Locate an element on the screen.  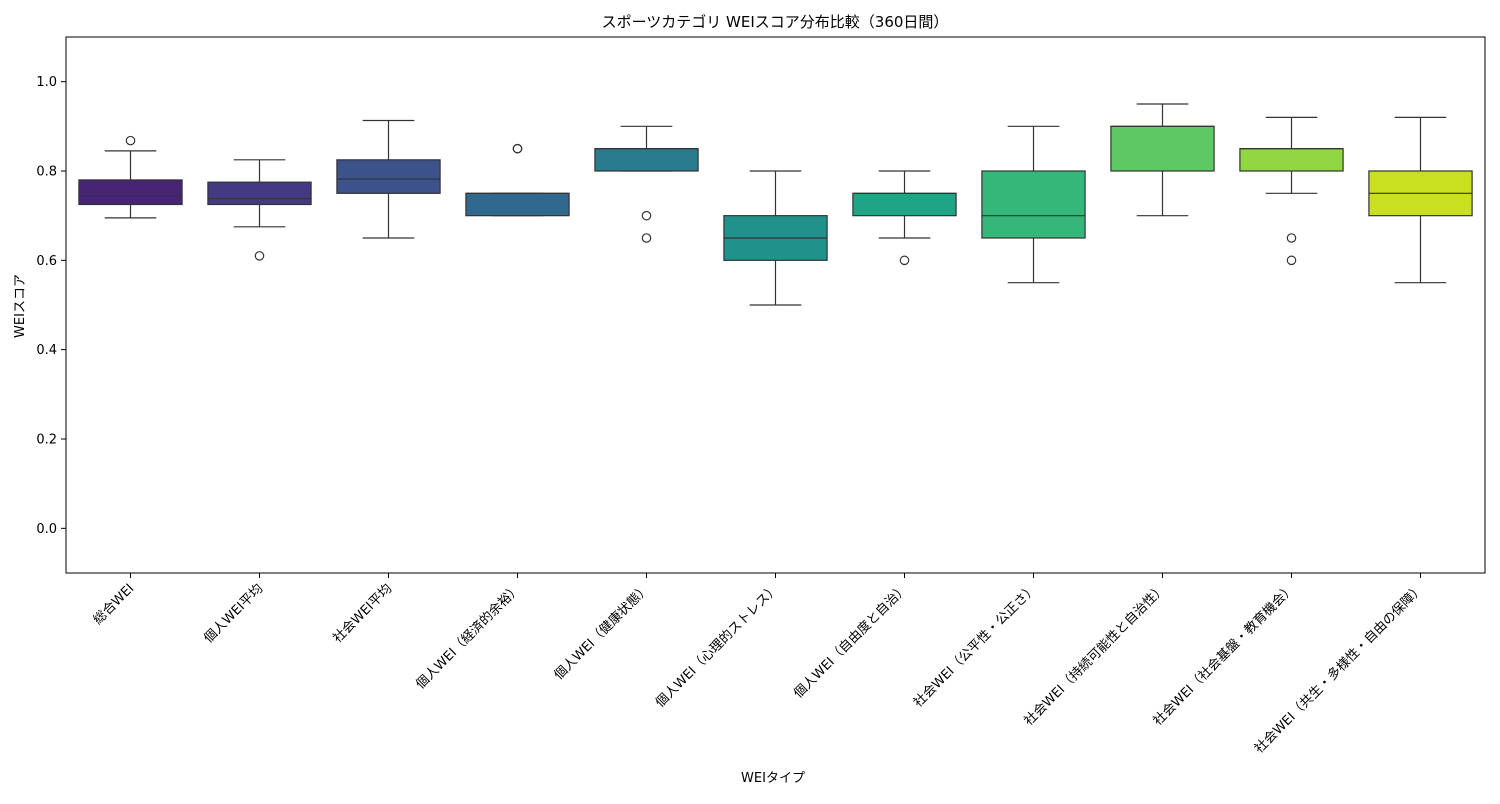
y-axis-label: WEIスコア is located at coordinates (20, 306).